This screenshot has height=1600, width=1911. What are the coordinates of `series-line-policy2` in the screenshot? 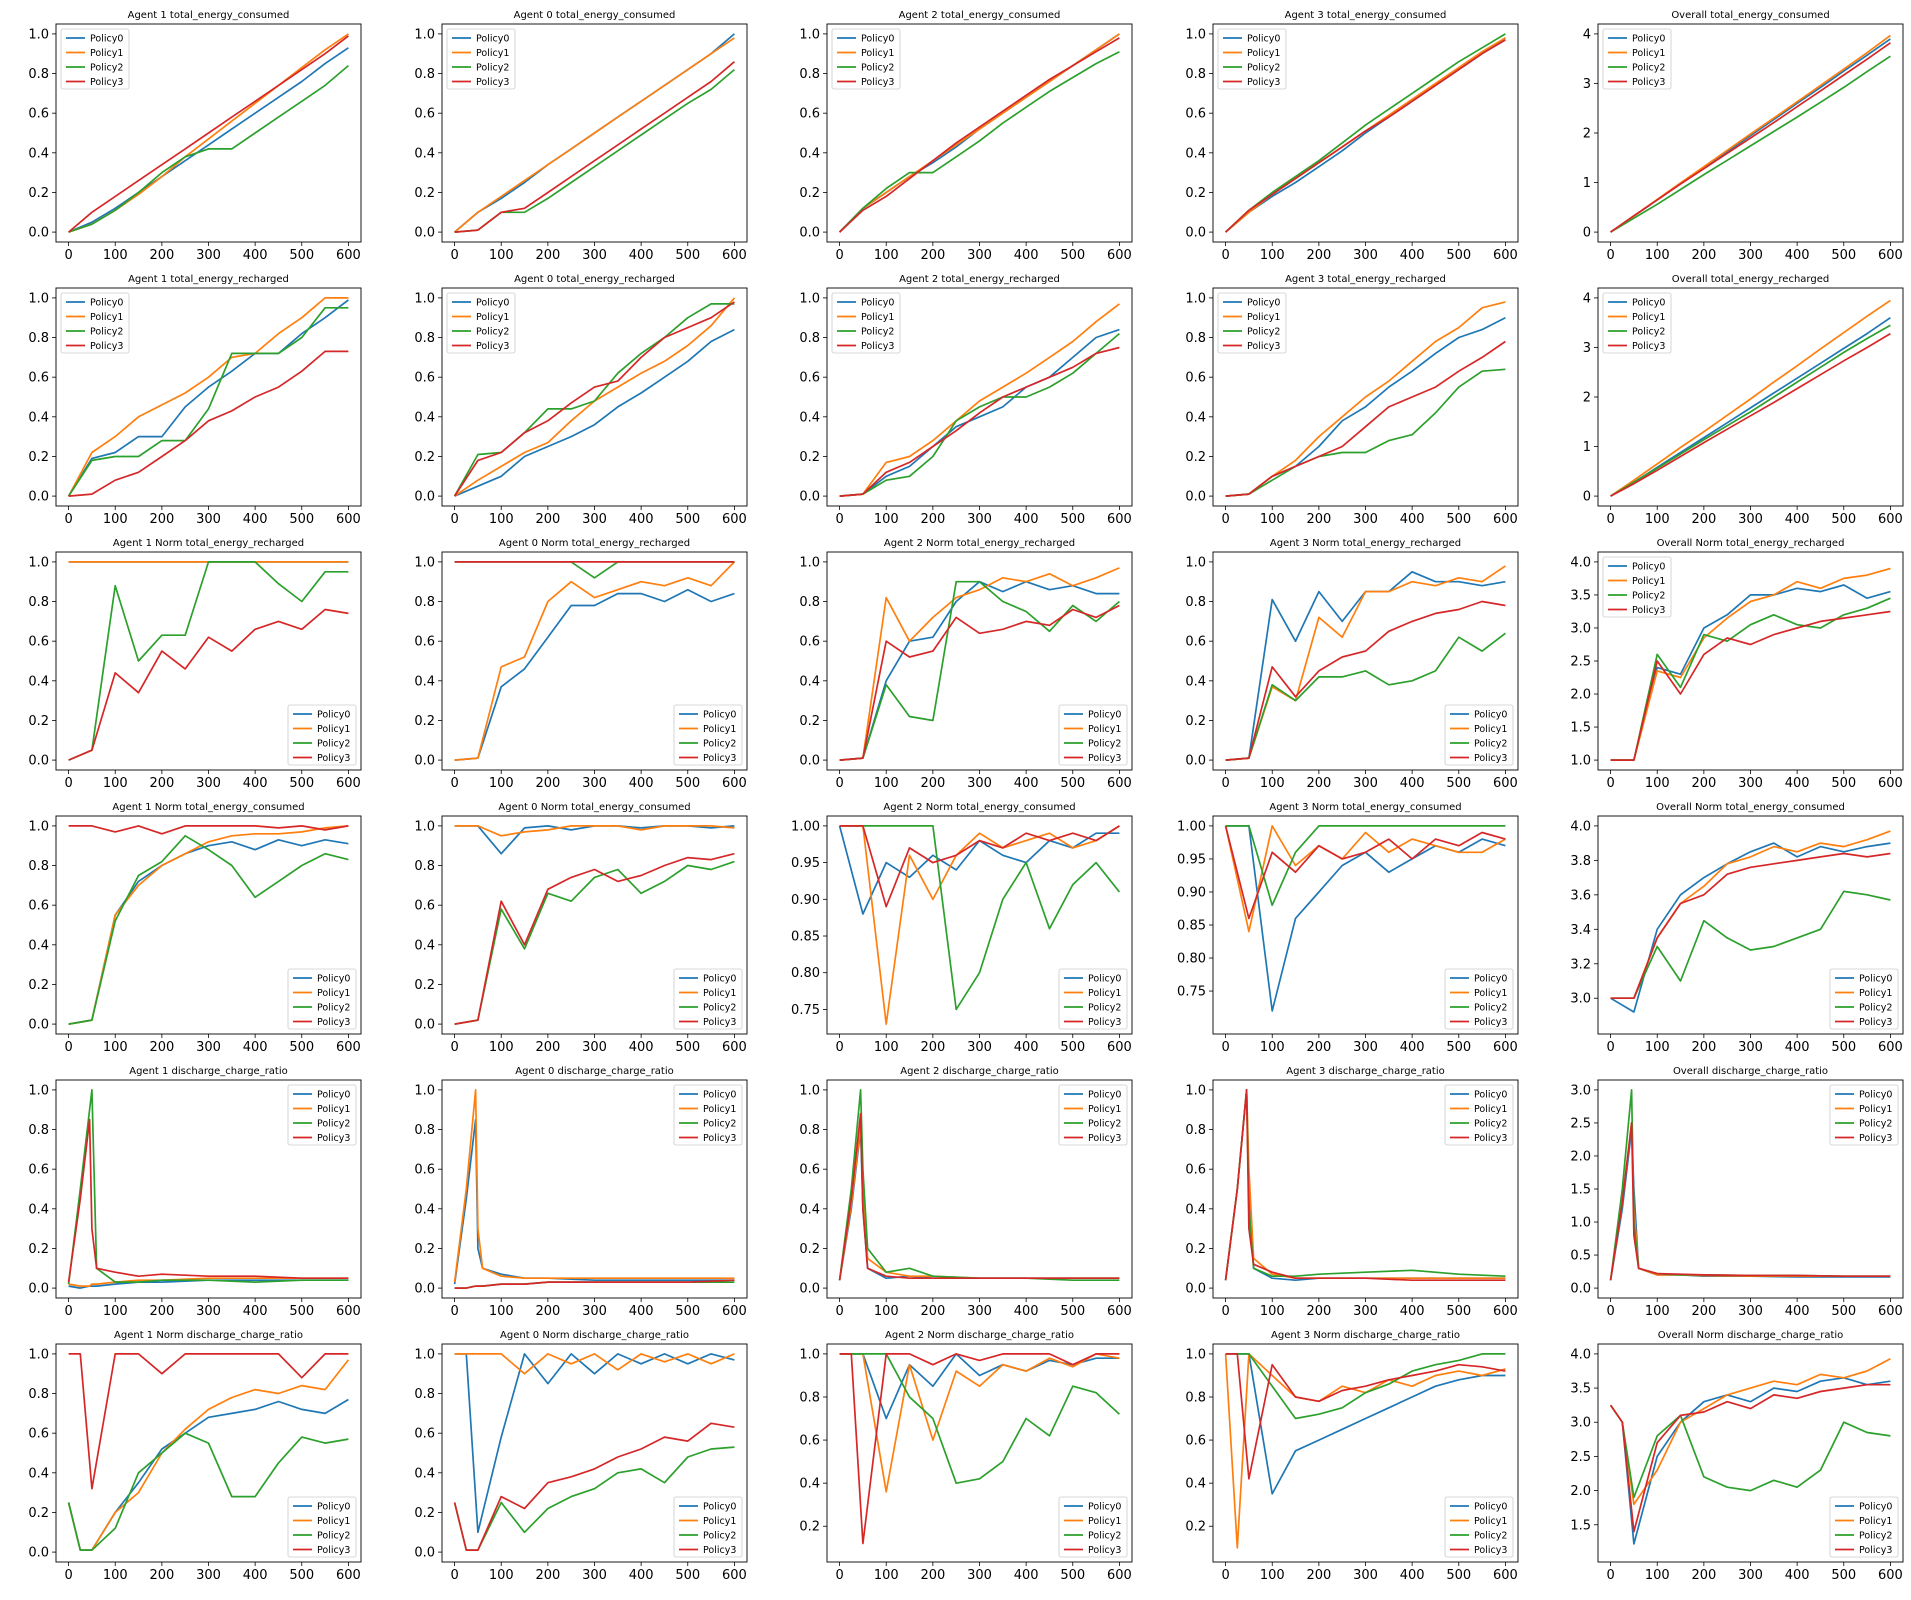 It's located at (1750, 679).